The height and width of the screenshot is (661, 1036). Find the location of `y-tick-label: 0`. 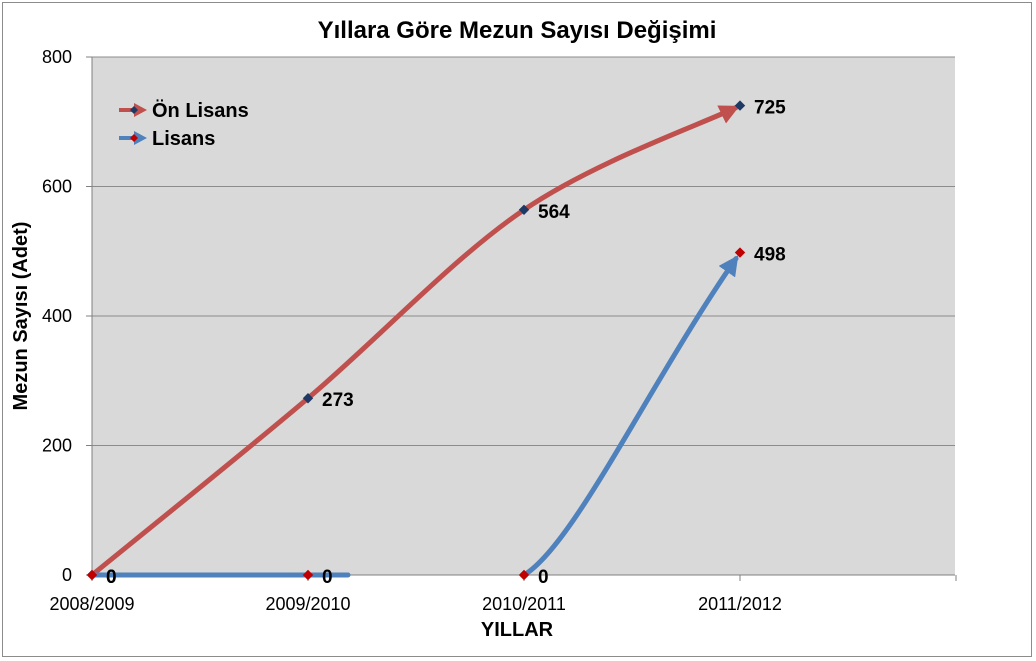

y-tick-label: 0 is located at coordinates (67, 575).